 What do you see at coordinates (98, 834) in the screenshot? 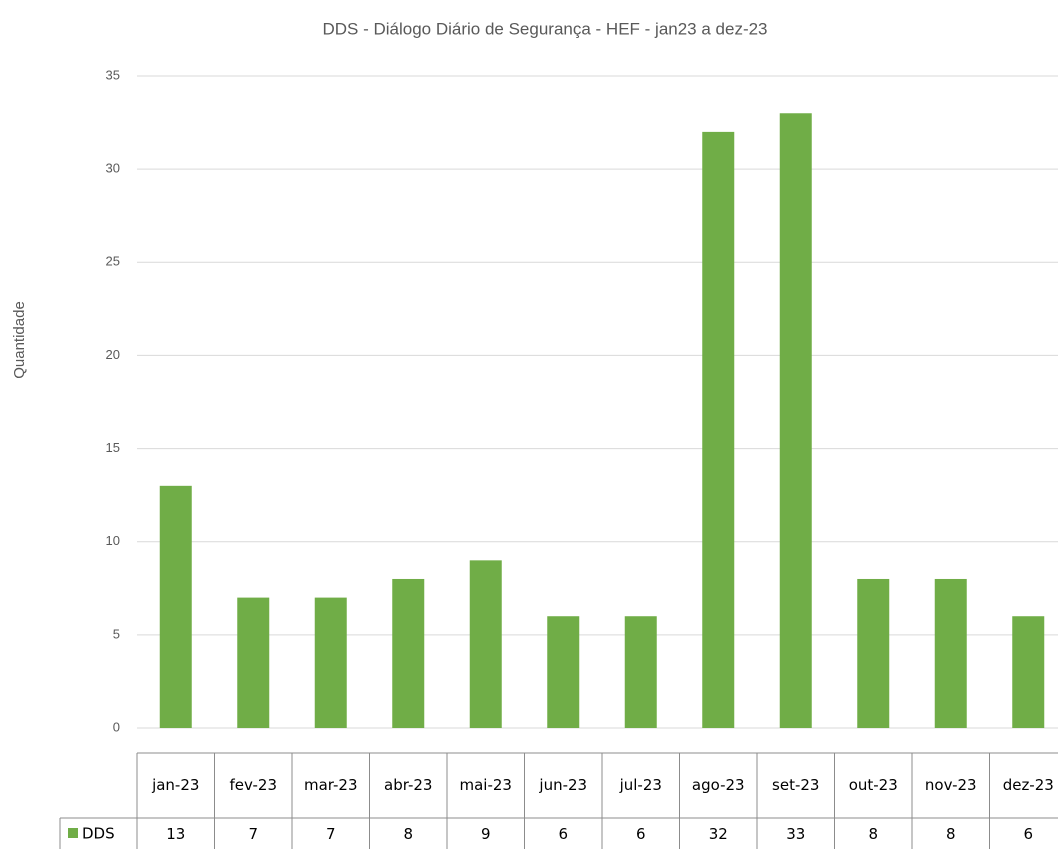
I see `legend-label: DDS` at bounding box center [98, 834].